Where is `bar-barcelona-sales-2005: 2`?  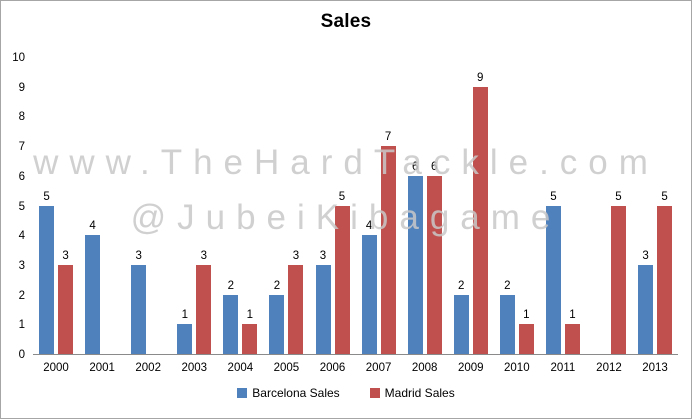 bar-barcelona-sales-2005: 2 is located at coordinates (277, 317).